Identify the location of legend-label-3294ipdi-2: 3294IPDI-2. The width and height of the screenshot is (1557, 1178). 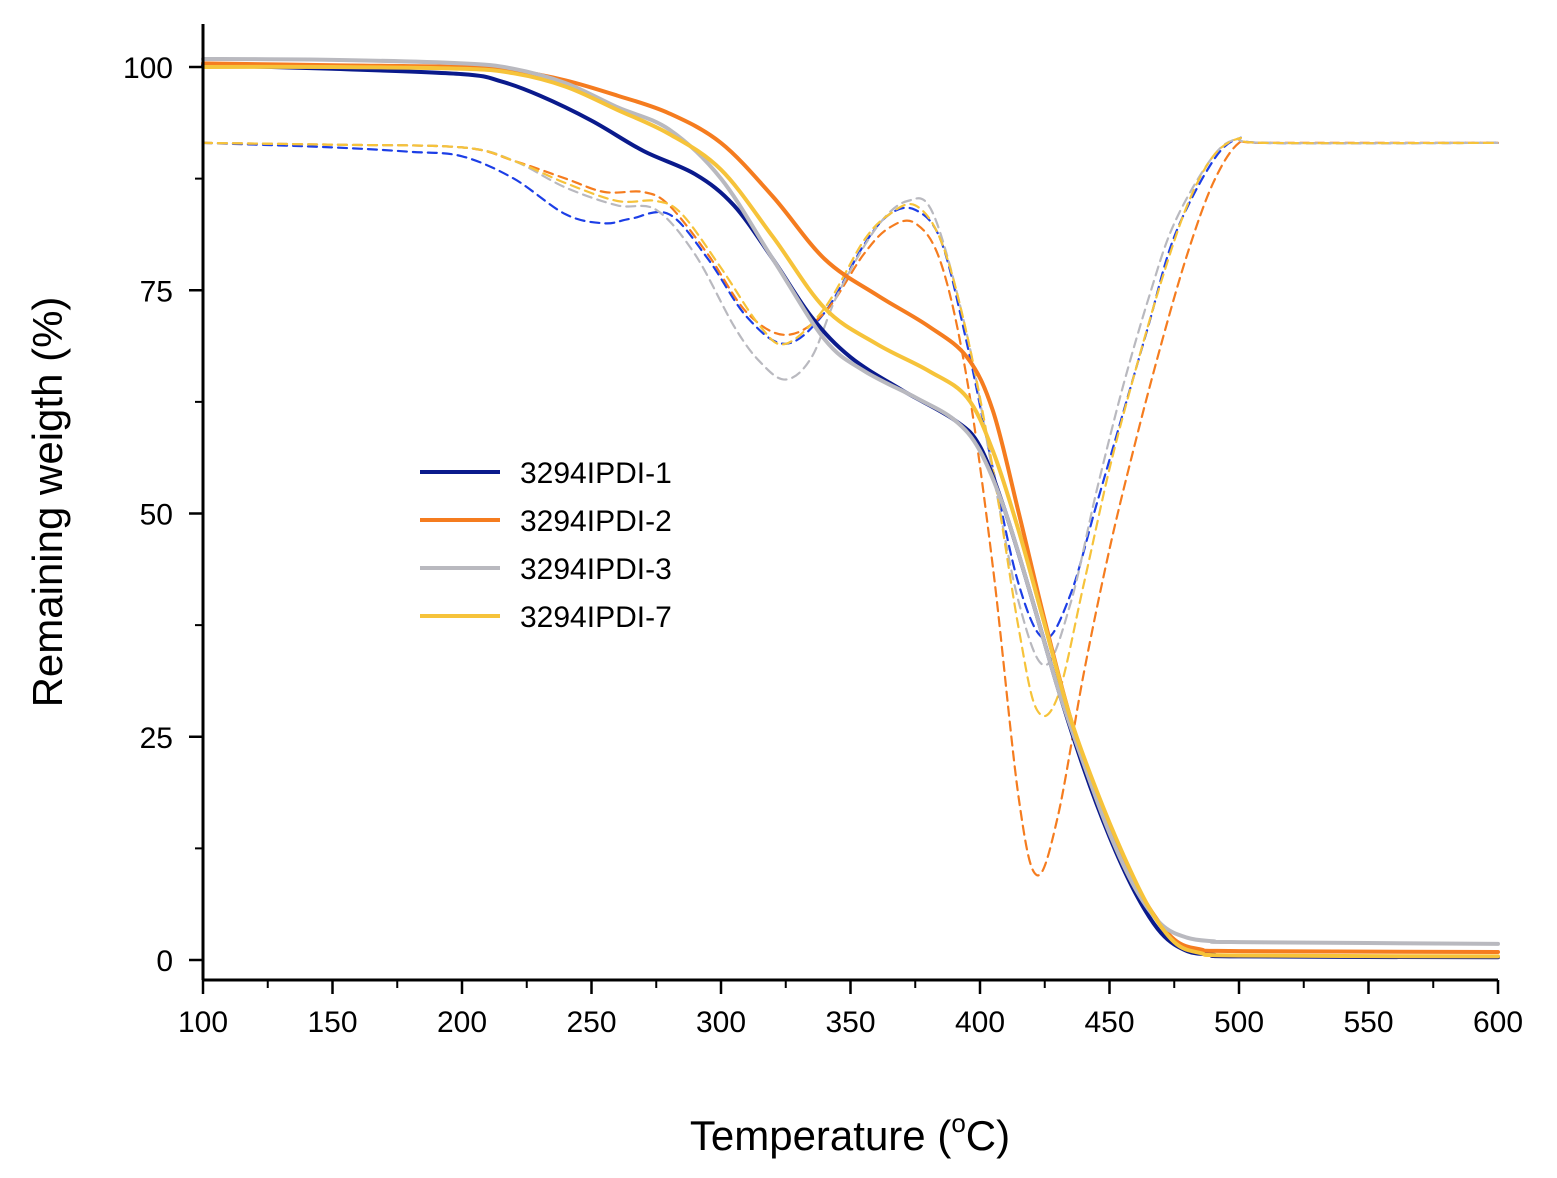
(596, 521).